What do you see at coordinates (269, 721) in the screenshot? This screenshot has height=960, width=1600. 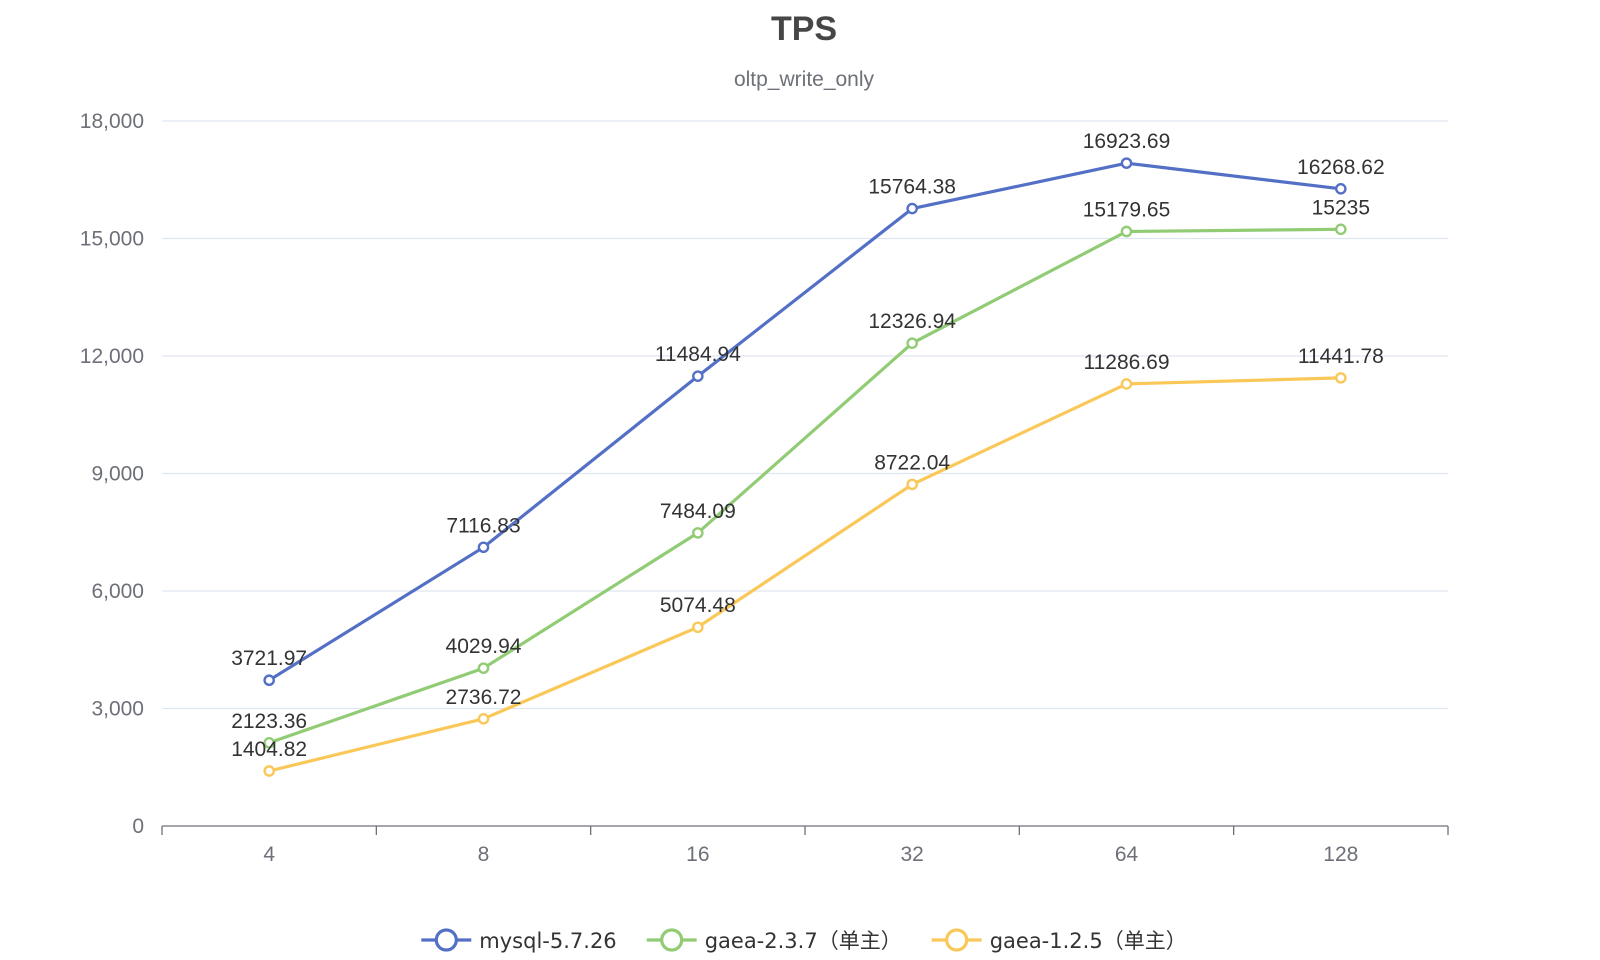 I see `data-label: 2123.36` at bounding box center [269, 721].